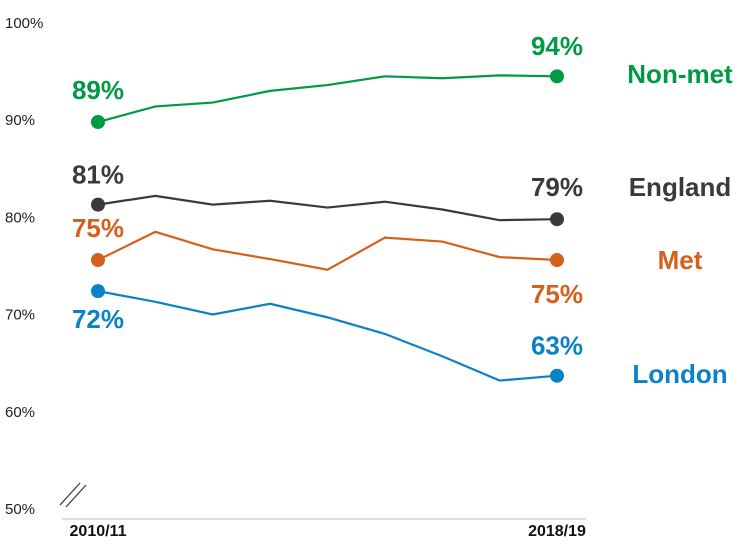  I want to click on value-label: 81%, so click(98, 174).